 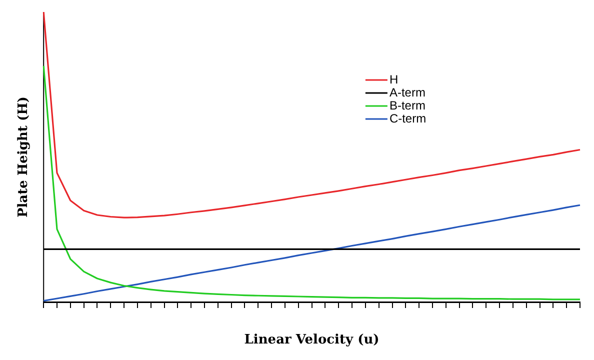 I want to click on legend-label: C-term, so click(x=407, y=118).